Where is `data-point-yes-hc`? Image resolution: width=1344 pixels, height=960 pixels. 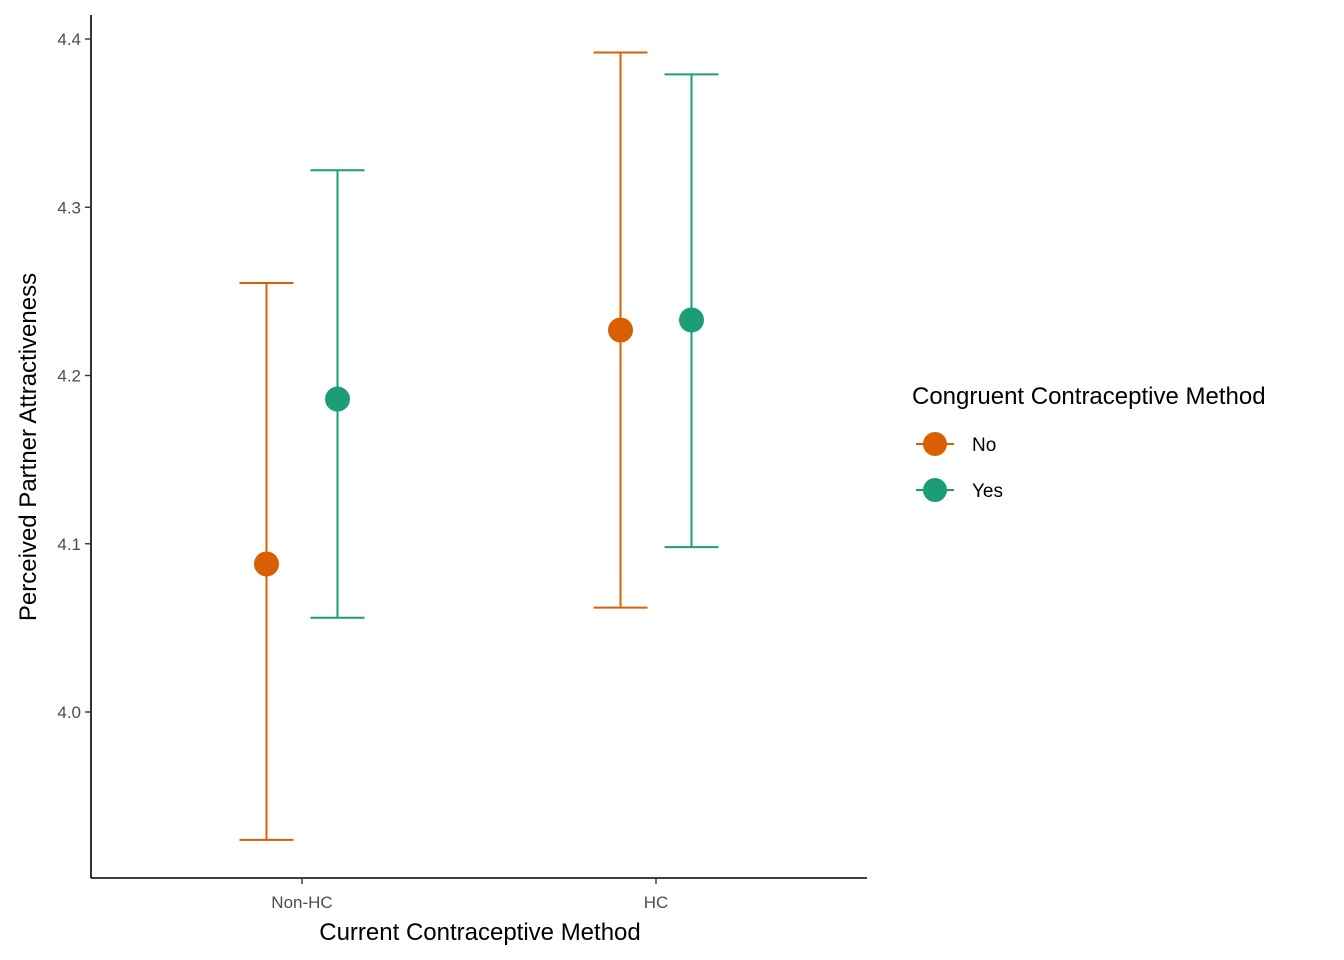
data-point-yes-hc is located at coordinates (691, 320).